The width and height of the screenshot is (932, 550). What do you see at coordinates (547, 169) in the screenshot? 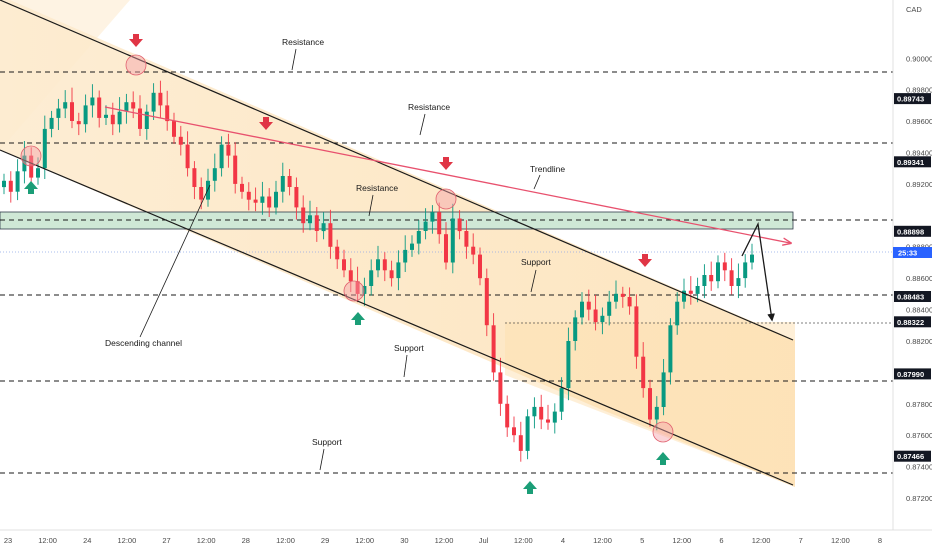
I see `annotation-label: Trendline` at bounding box center [547, 169].